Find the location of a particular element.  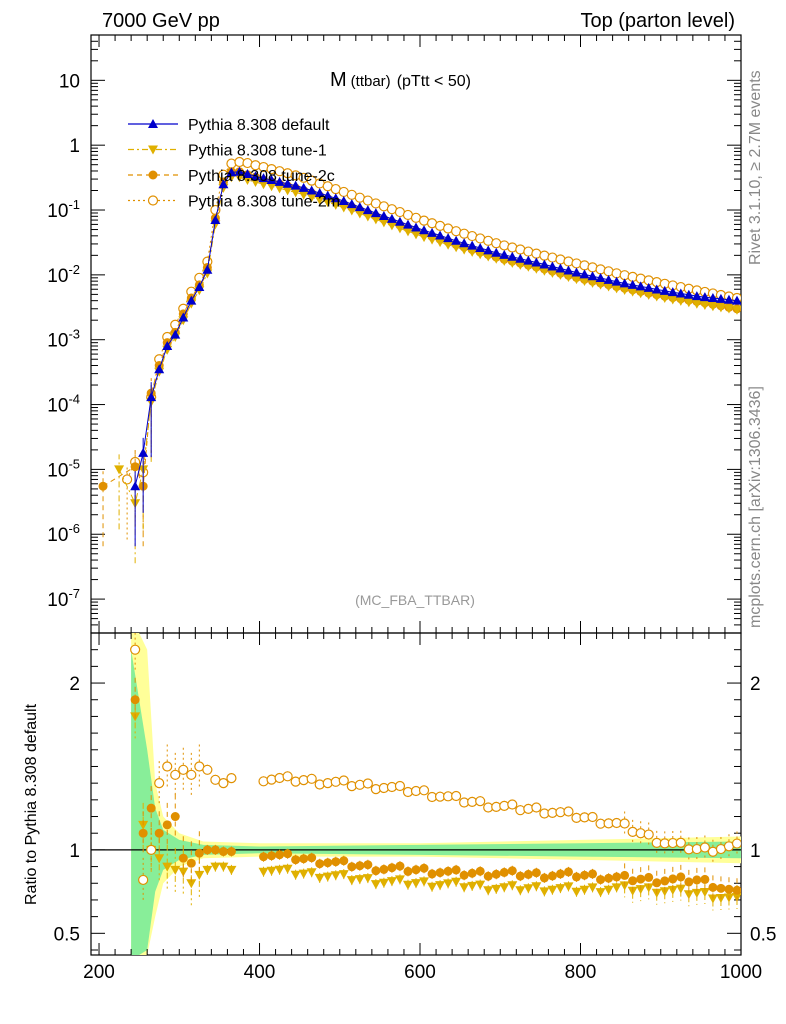

legend-label: Pythia 8.308 tune-1 is located at coordinates (257, 151).